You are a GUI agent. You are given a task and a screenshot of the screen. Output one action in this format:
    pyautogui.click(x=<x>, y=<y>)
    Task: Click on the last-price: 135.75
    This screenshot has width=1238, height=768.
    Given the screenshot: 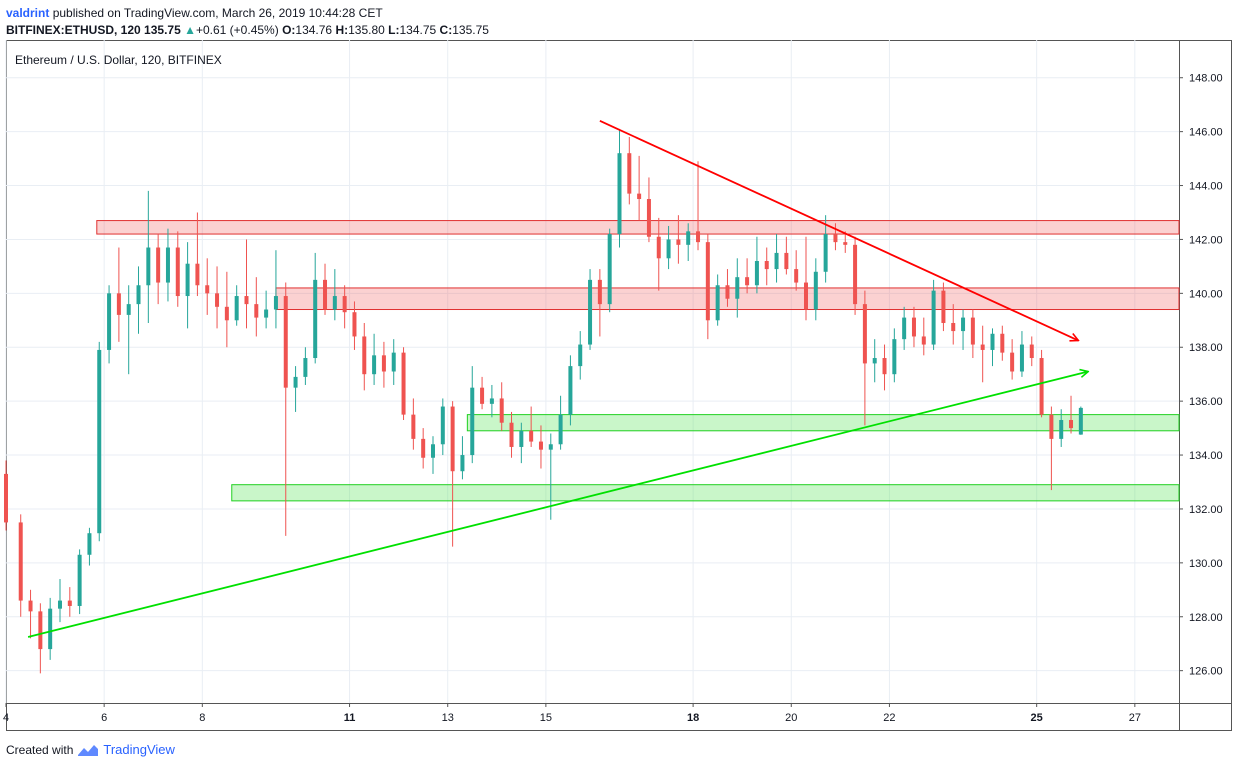 What is the action you would take?
    pyautogui.click(x=162, y=30)
    